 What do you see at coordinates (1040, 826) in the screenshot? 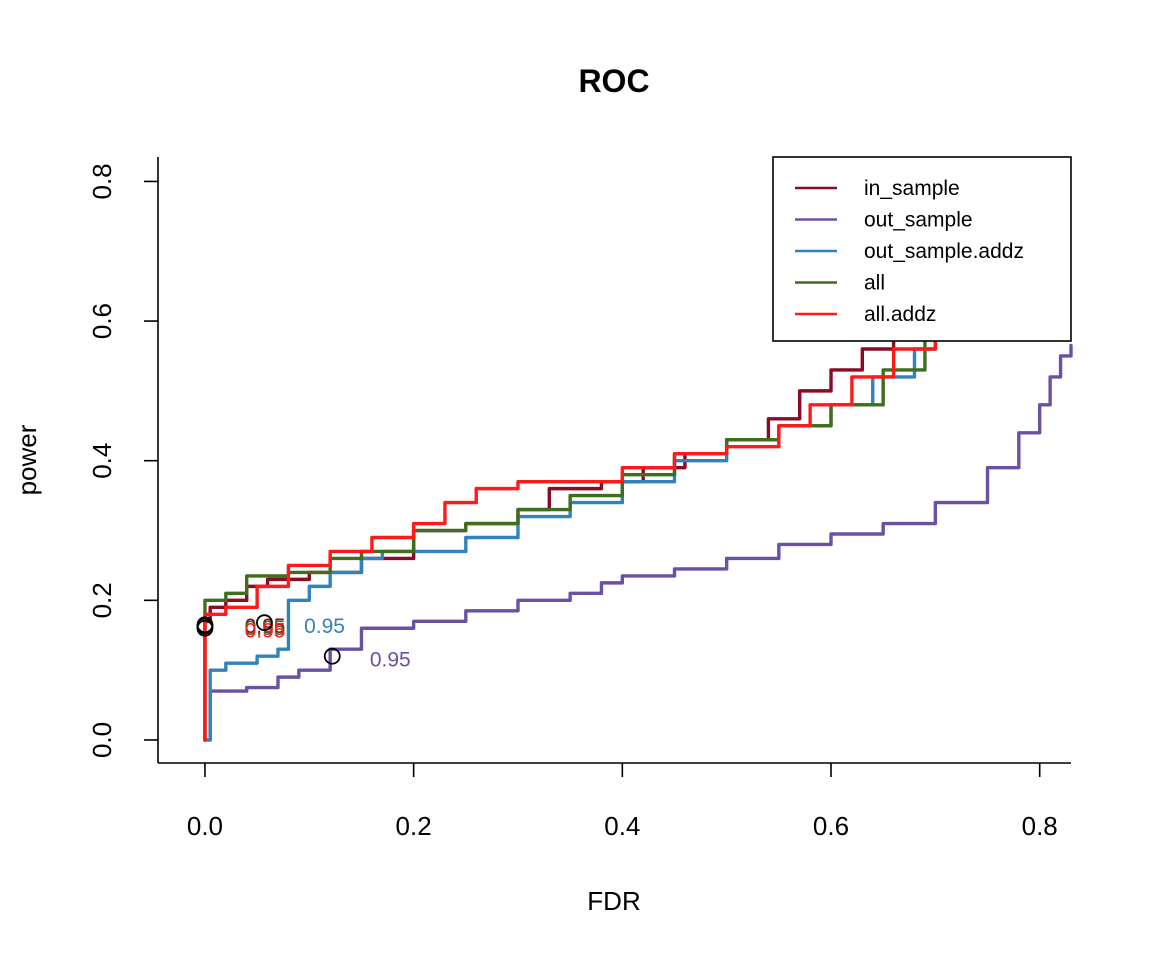
I see `x-tick-label: 0.8` at bounding box center [1040, 826].